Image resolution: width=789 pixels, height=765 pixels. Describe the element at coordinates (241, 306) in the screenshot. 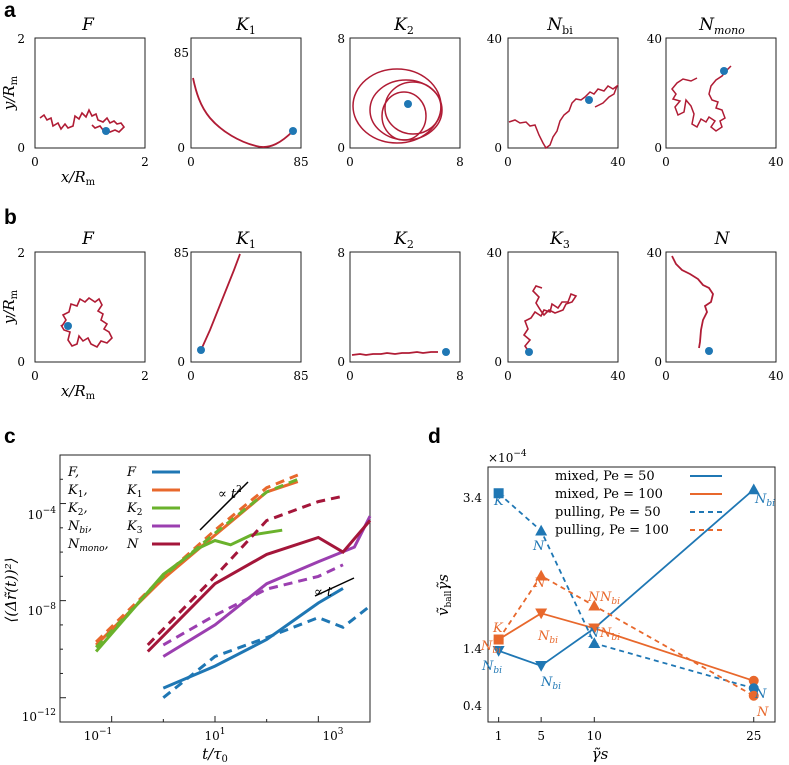

I see `row-b-panel-2: K1 85 0 0 85` at that location.